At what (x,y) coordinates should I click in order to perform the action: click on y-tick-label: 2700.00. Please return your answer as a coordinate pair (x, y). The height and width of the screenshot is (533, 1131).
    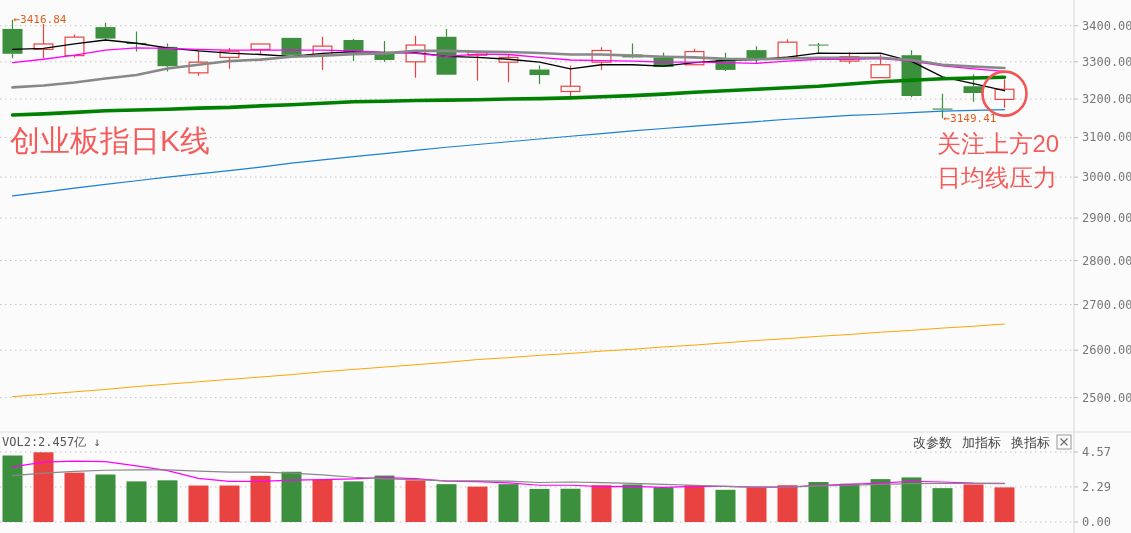
    Looking at the image, I should click on (1106, 304).